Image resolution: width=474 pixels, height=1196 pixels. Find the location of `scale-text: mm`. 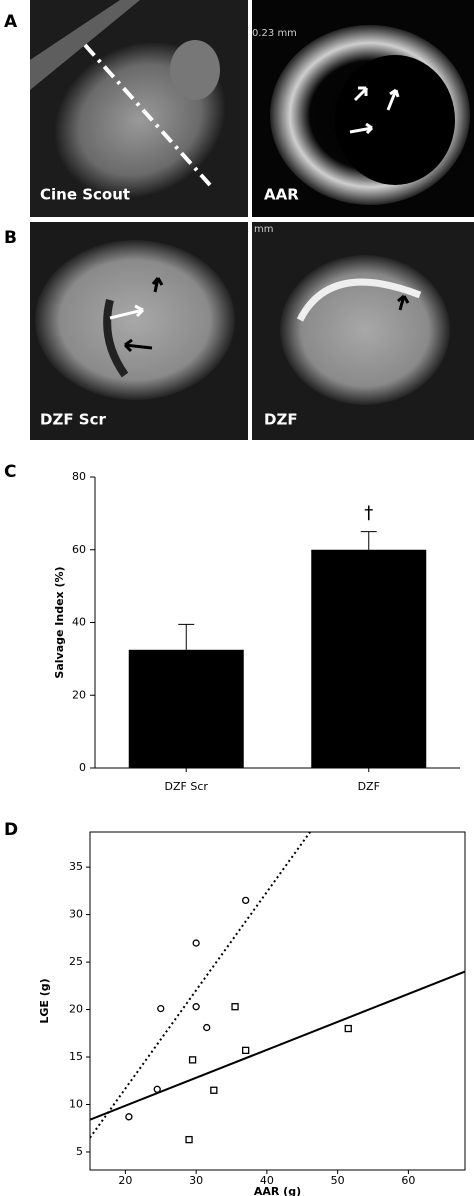

scale-text: mm is located at coordinates (263, 229).